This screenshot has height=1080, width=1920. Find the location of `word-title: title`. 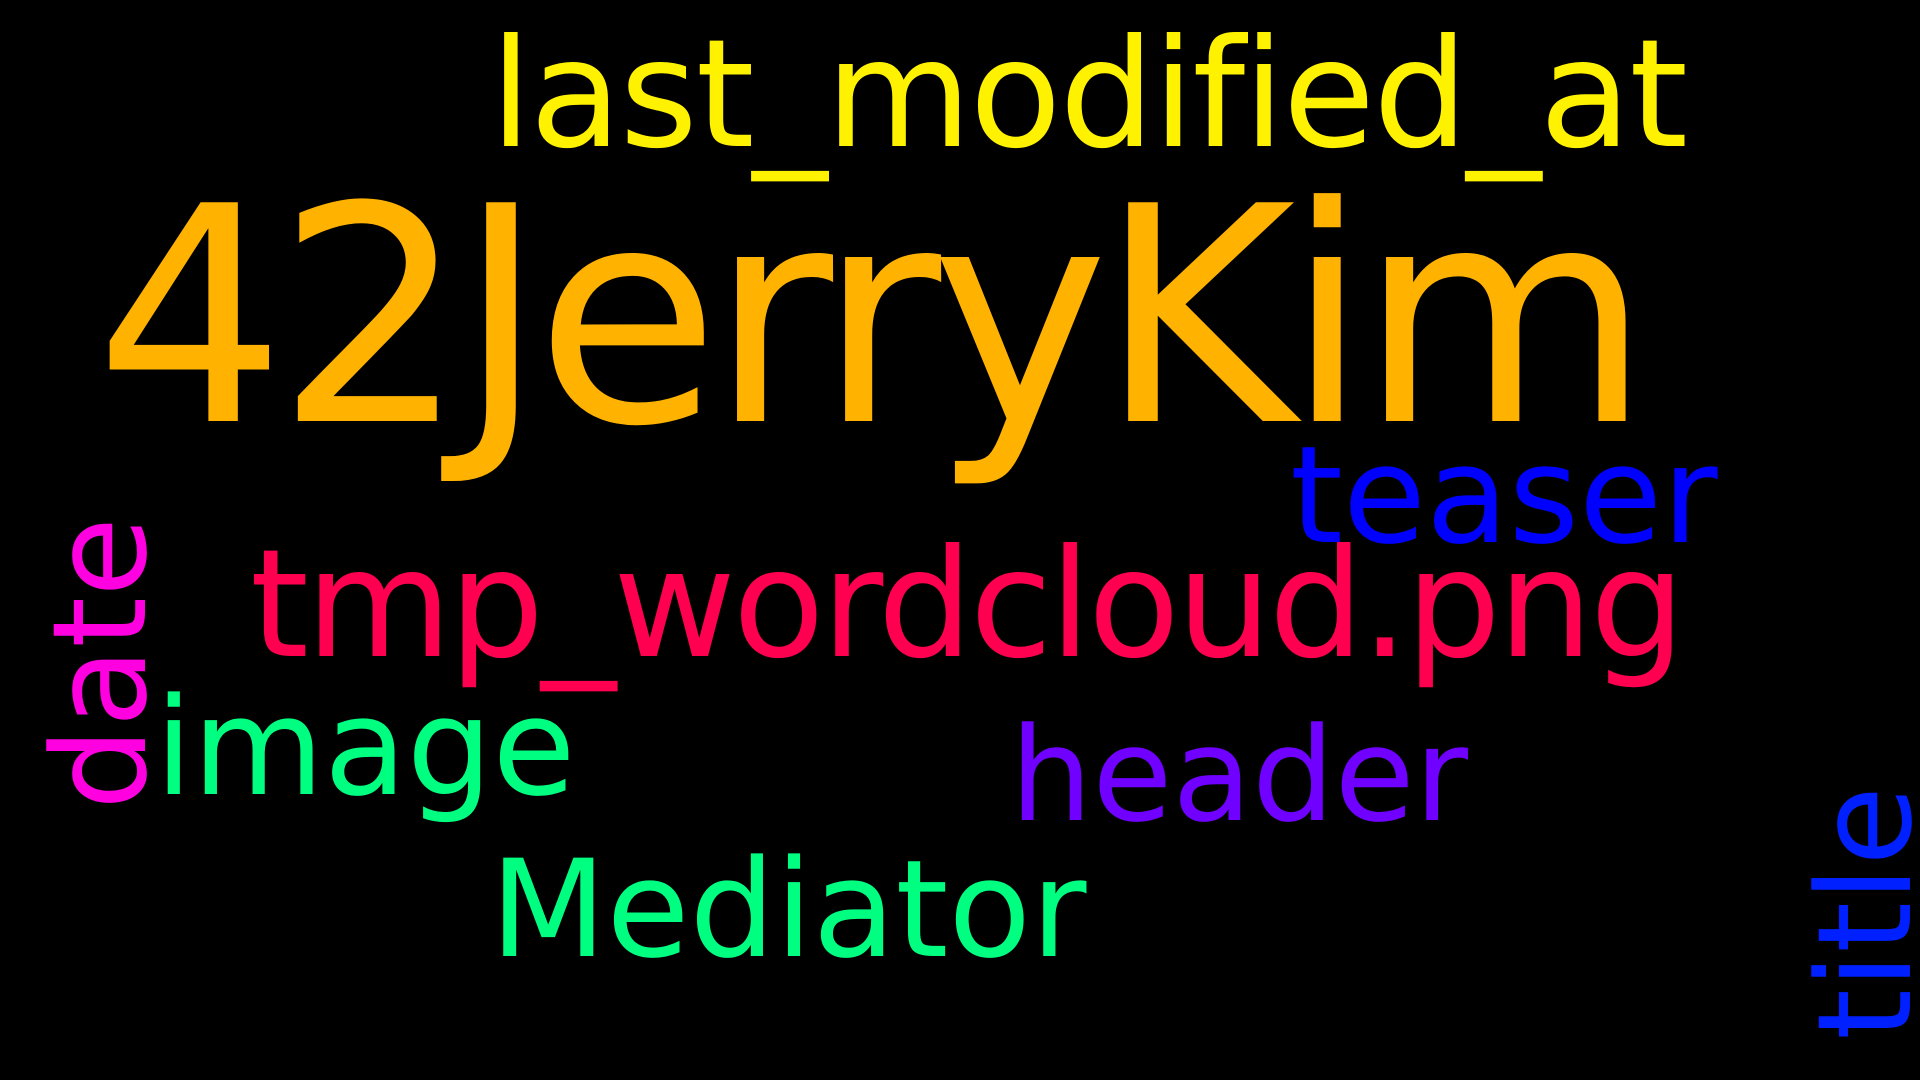

word-title: title is located at coordinates (1854, 912).